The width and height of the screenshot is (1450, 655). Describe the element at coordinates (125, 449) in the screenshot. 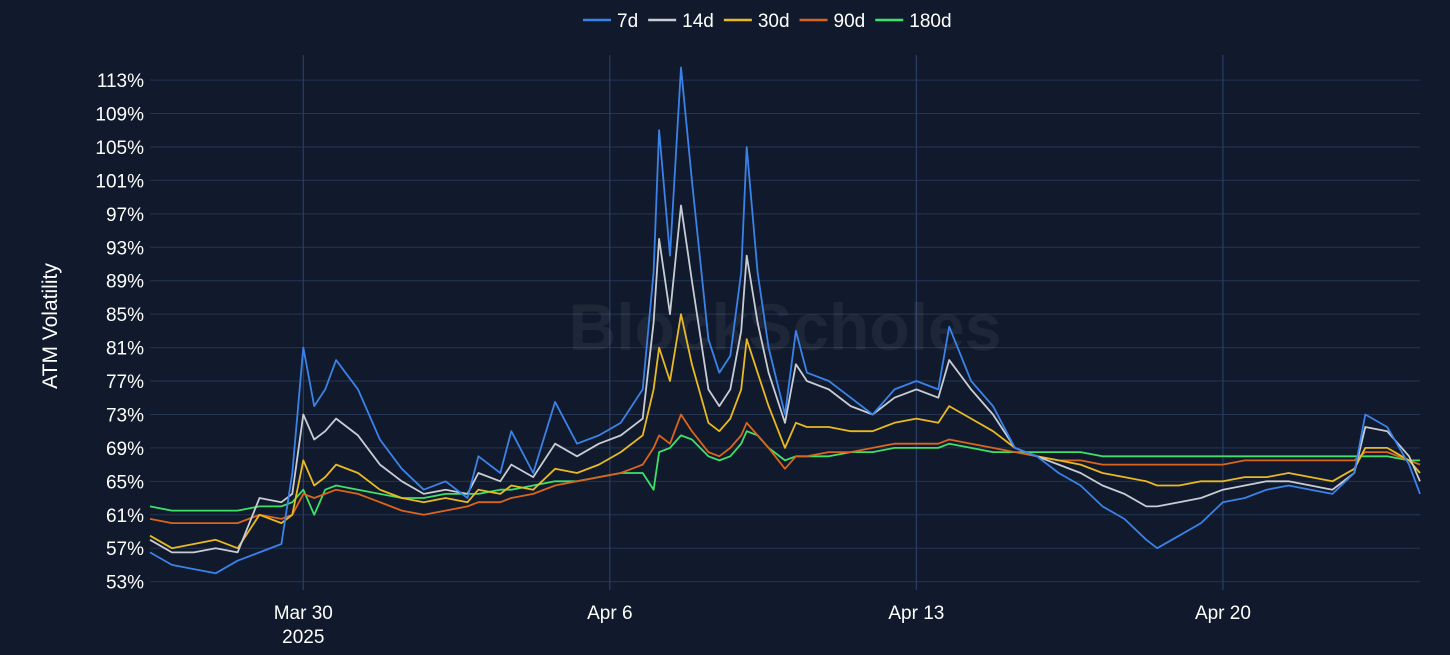

I see `y-tick-label: 69%` at that location.